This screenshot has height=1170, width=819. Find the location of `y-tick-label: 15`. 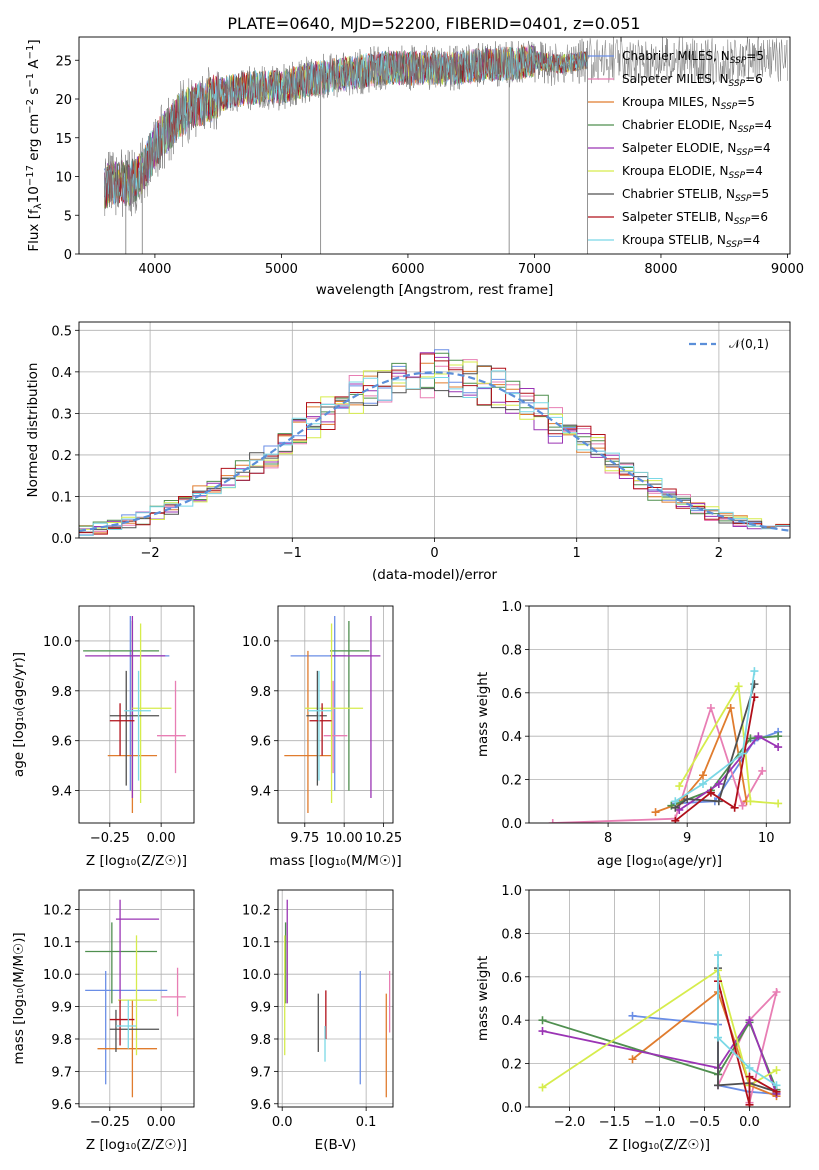

y-tick-label: 15 is located at coordinates (63, 139).